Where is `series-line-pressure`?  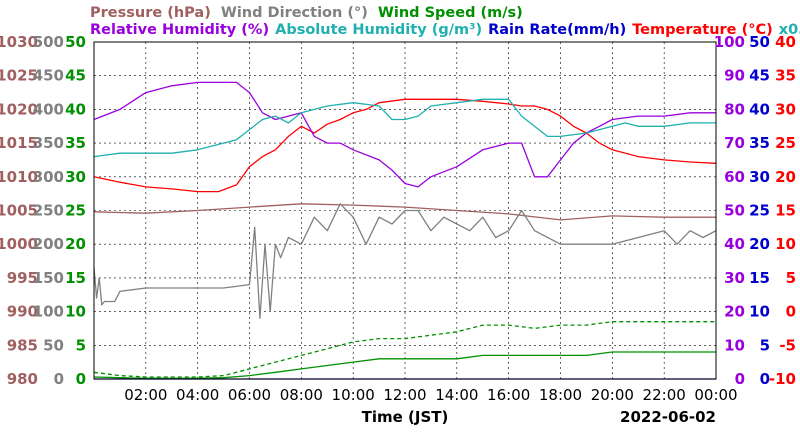
series-line-pressure is located at coordinates (404, 212).